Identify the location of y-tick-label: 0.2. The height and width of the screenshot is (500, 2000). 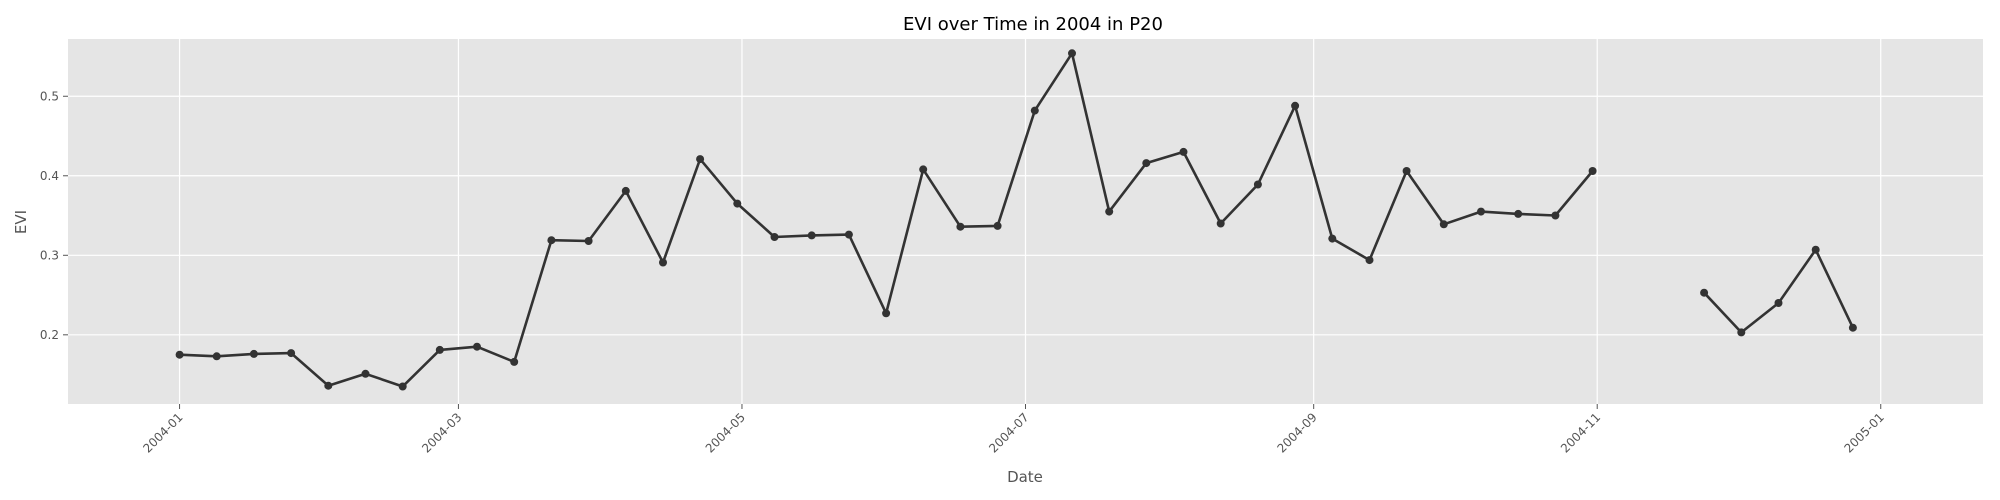
(49, 335).